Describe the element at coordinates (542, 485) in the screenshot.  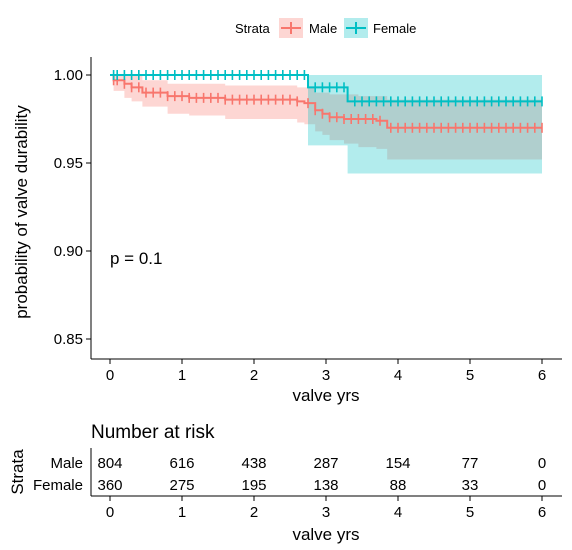
I see `risk-value-female: 0` at that location.